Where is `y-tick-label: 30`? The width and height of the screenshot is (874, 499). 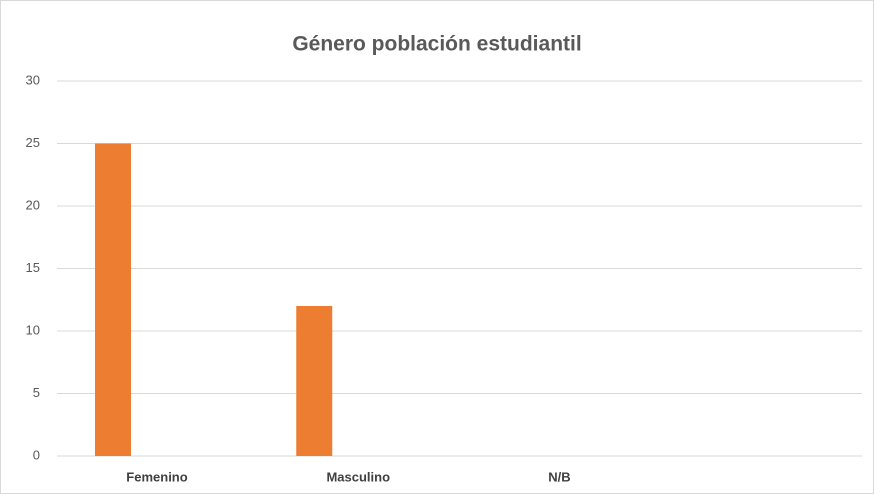
y-tick-label: 30 is located at coordinates (33, 79).